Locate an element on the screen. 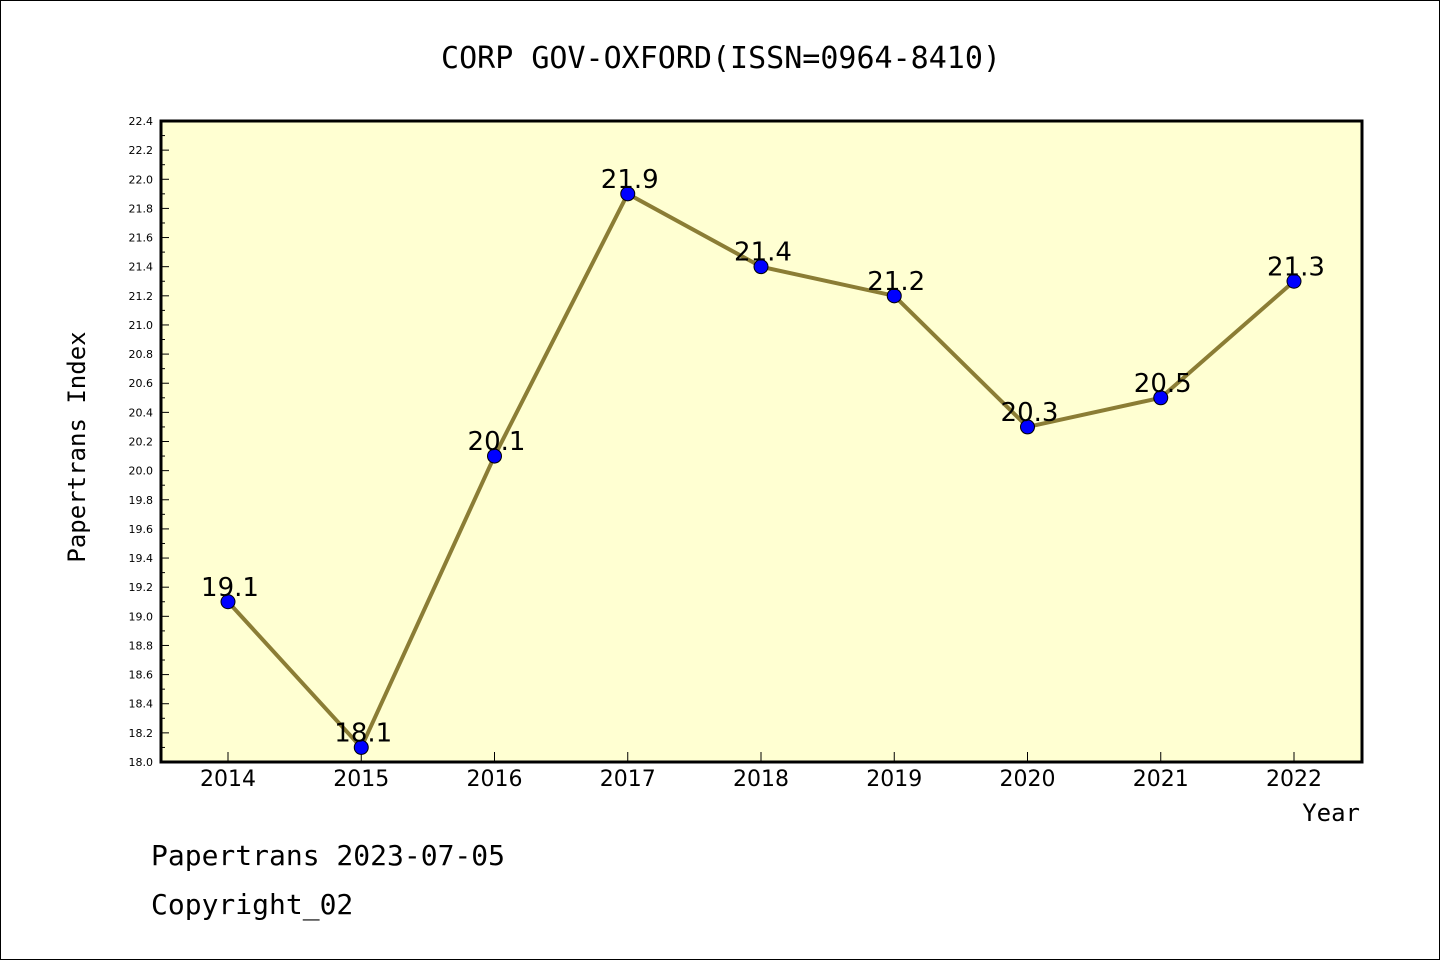 Image resolution: width=1440 pixels, height=960 pixels. y-tick-label: 21.2 is located at coordinates (141, 296).